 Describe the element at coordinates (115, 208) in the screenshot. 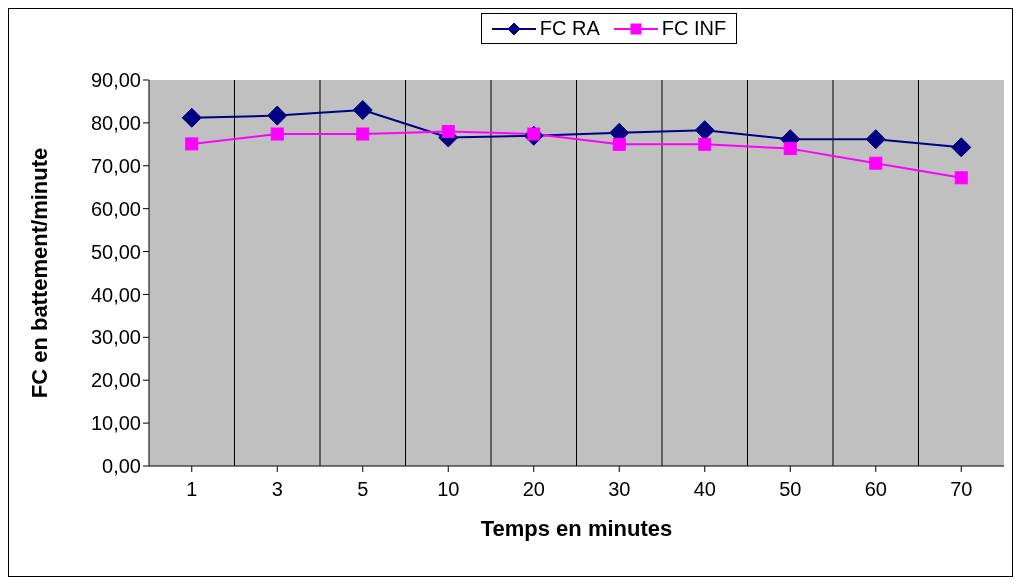

I see `y-tick-label: 60,00` at that location.